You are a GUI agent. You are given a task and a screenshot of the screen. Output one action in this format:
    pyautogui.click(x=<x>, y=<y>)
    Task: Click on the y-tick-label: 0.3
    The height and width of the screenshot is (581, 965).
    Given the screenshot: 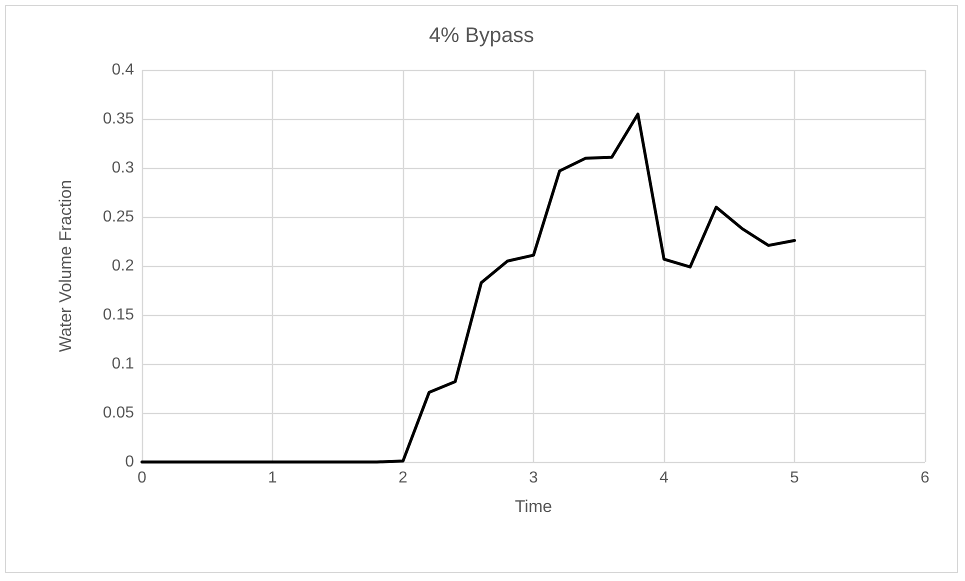 What is the action you would take?
    pyautogui.click(x=123, y=168)
    